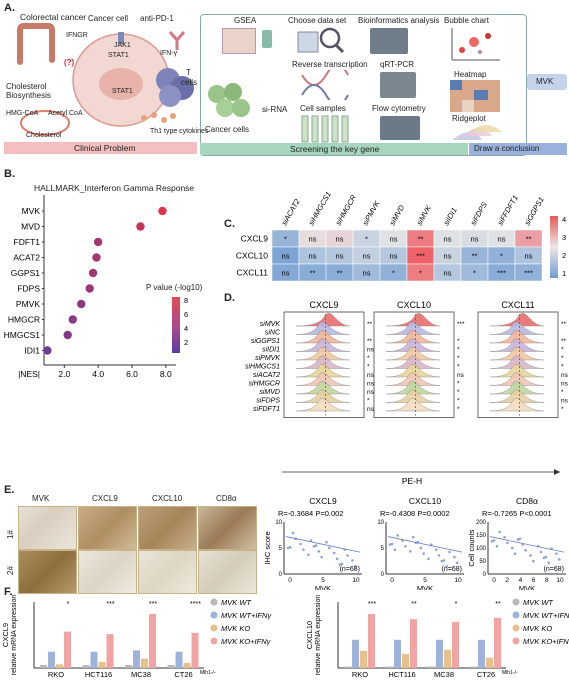 This screenshot has width=569, height=685. I want to click on panel-c-col-label: siFDPS, so click(478, 213).